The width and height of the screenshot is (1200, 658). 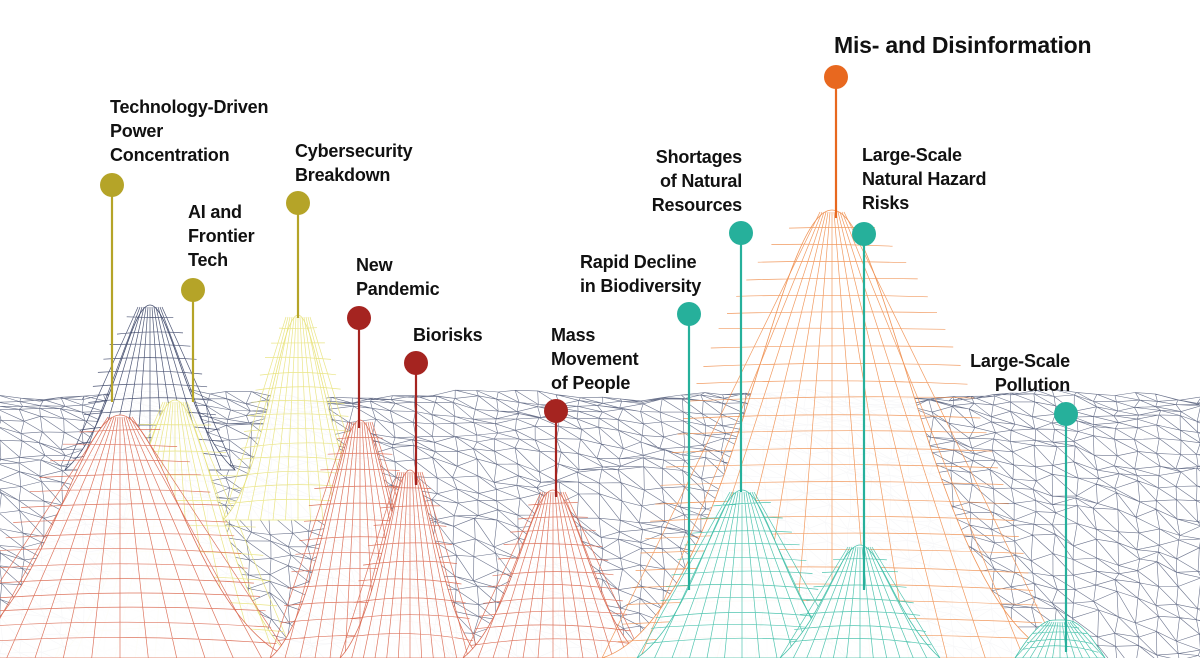 I want to click on marker-dot-misinformation, so click(x=836, y=77).